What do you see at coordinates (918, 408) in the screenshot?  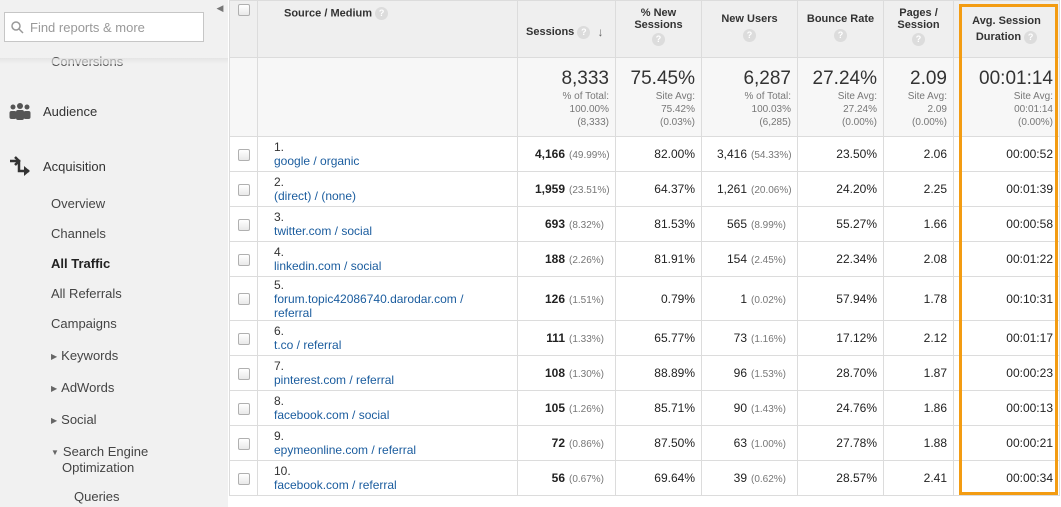 I see `pages-session-cell: 1.86` at bounding box center [918, 408].